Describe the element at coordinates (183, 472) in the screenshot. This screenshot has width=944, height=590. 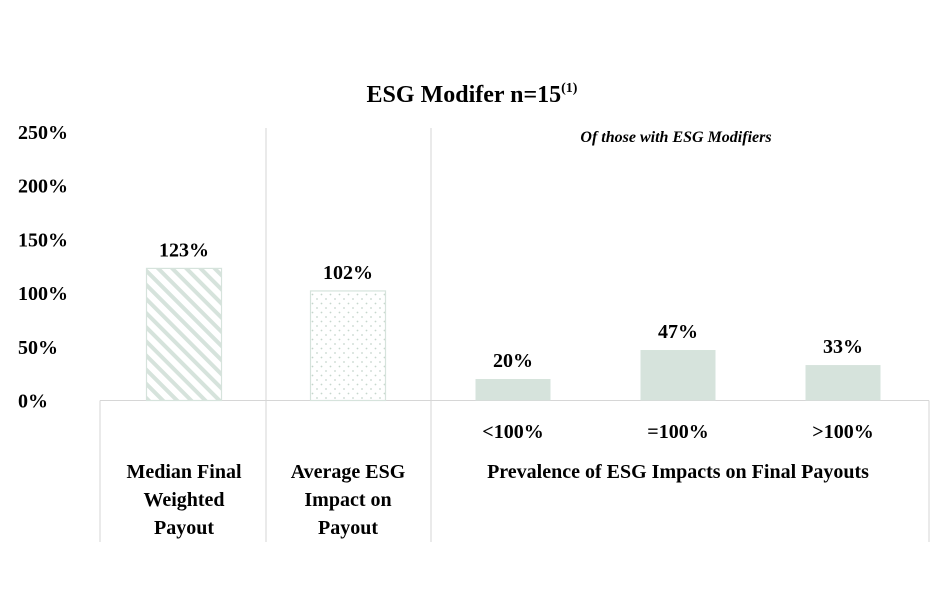
I see `group-label-line: Median Final` at that location.